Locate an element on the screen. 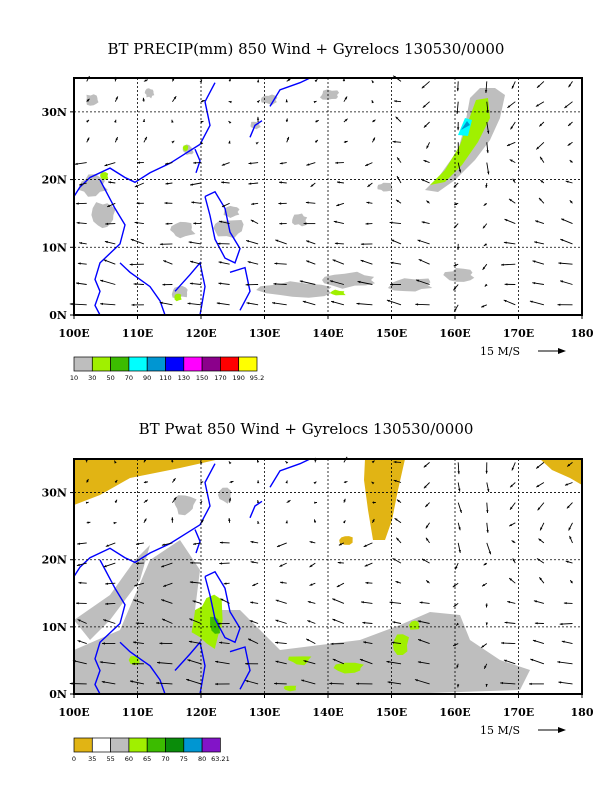 The image size is (612, 792). colorbar: 10 30 50 70 90 110 130 150 170 190 95.2 is located at coordinates (167, 369).